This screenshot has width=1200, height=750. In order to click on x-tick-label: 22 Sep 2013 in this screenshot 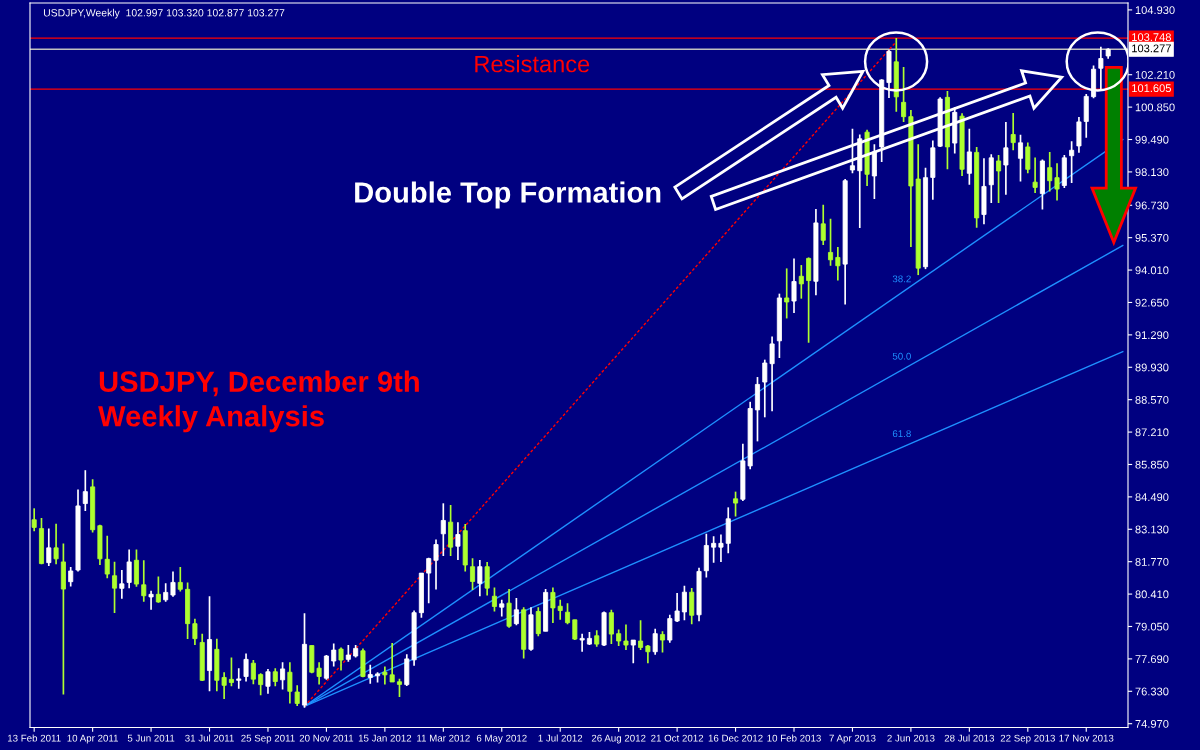, I will do `click(1027, 739)`.